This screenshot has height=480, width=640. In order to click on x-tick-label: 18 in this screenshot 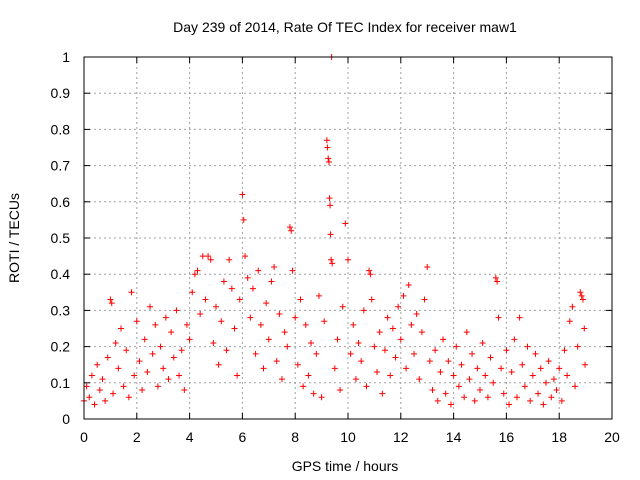, I will do `click(559, 437)`.